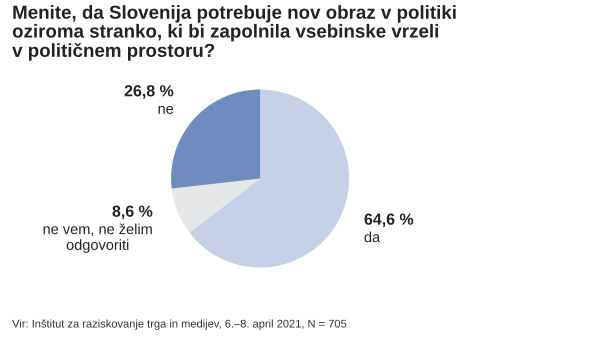 The image size is (605, 340). What do you see at coordinates (166, 110) in the screenshot?
I see `slice-label: ne` at bounding box center [166, 110].